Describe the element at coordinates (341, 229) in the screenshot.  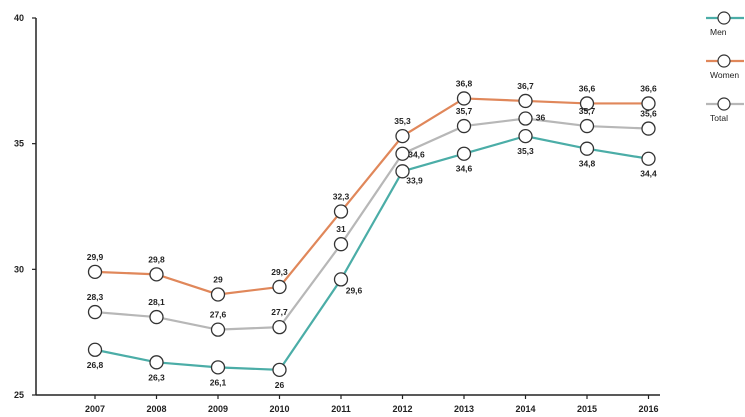
I see `data-label-total: 31` at that location.